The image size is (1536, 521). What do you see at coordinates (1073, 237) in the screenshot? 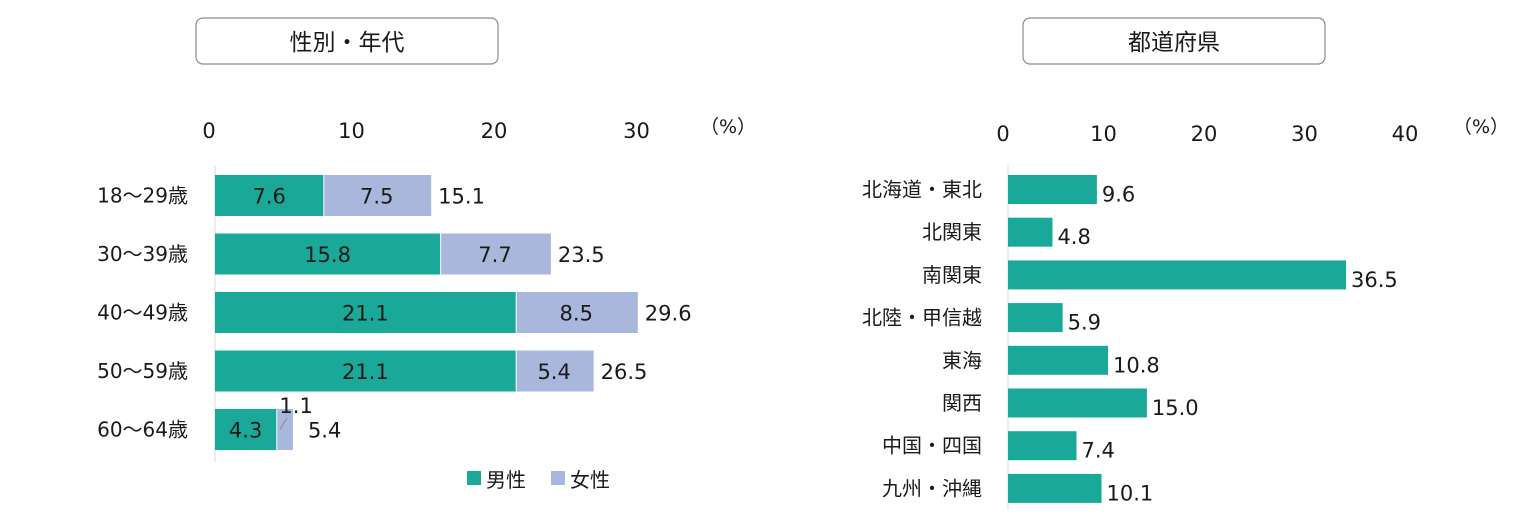
I see `bar-value-label: 4.8` at bounding box center [1073, 237].